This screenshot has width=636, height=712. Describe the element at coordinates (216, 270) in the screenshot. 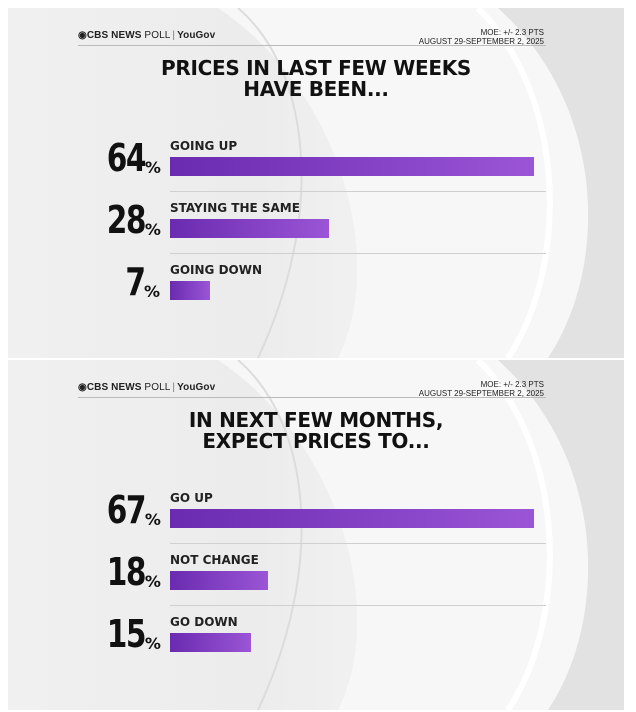

I see `category-label: GOING DOWN` at that location.